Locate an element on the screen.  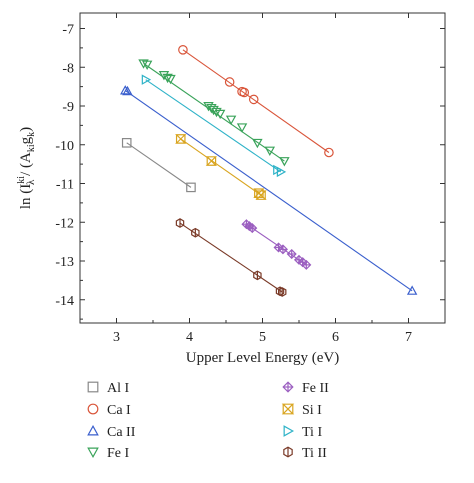
y-tick-label: -9 is located at coordinates (68, 107).